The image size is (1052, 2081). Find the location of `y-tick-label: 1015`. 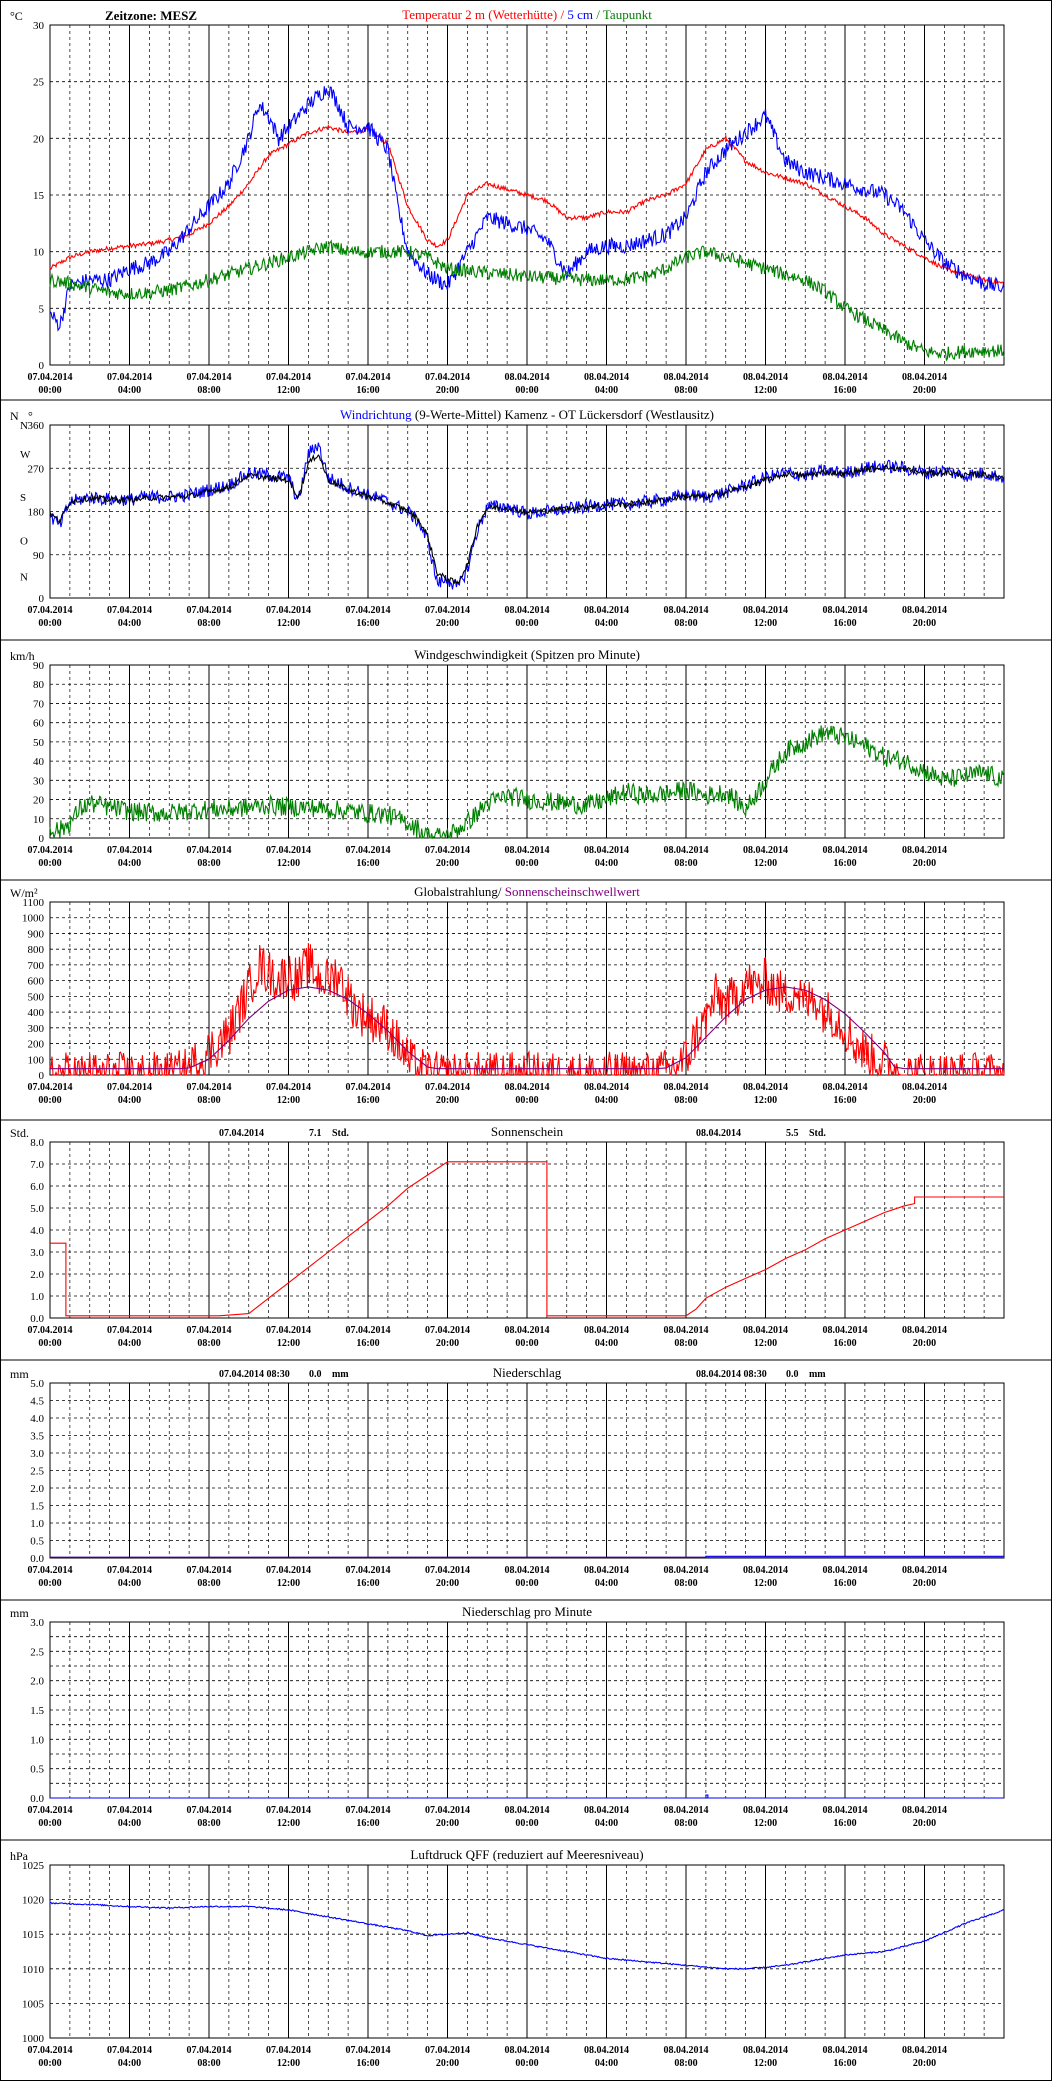

y-tick-label: 1015 is located at coordinates (33, 1935).